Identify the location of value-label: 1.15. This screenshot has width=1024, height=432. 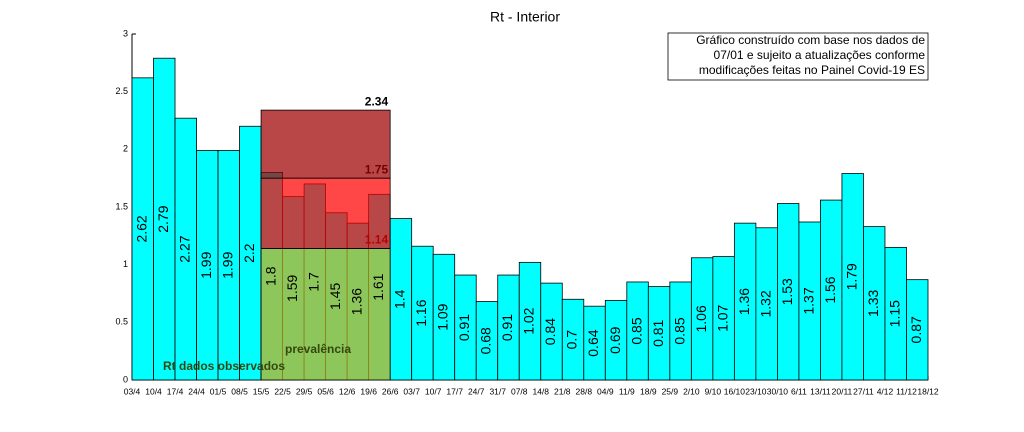
(894, 313).